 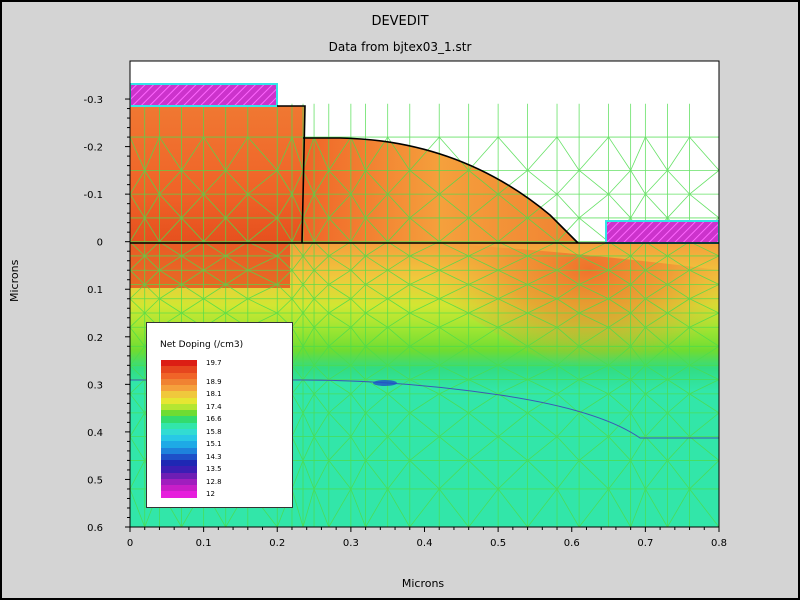 What do you see at coordinates (214, 406) in the screenshot?
I see `legend-label: 17.4` at bounding box center [214, 406].